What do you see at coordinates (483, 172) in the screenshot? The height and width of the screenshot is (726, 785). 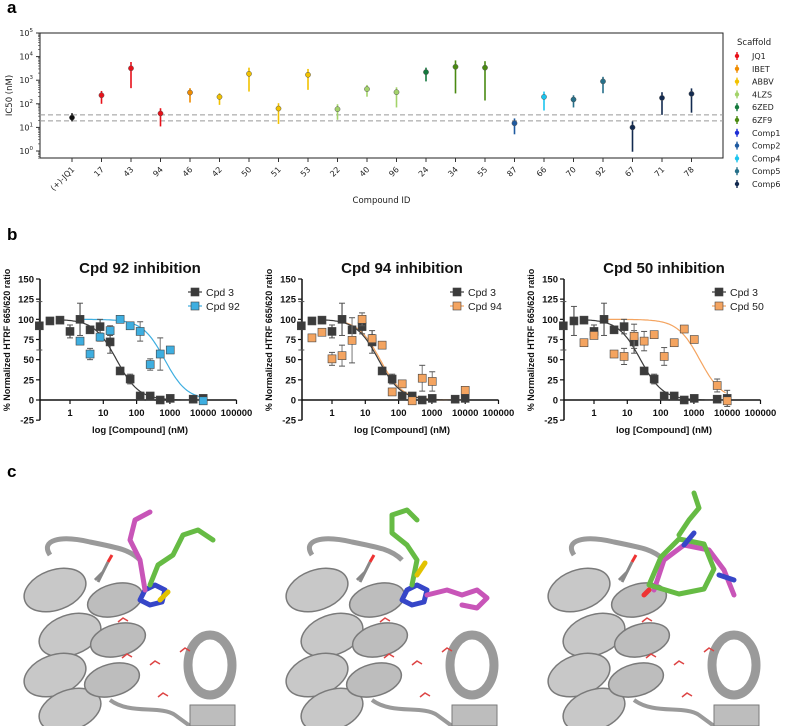 I see `x-tick-label: 55` at bounding box center [483, 172].